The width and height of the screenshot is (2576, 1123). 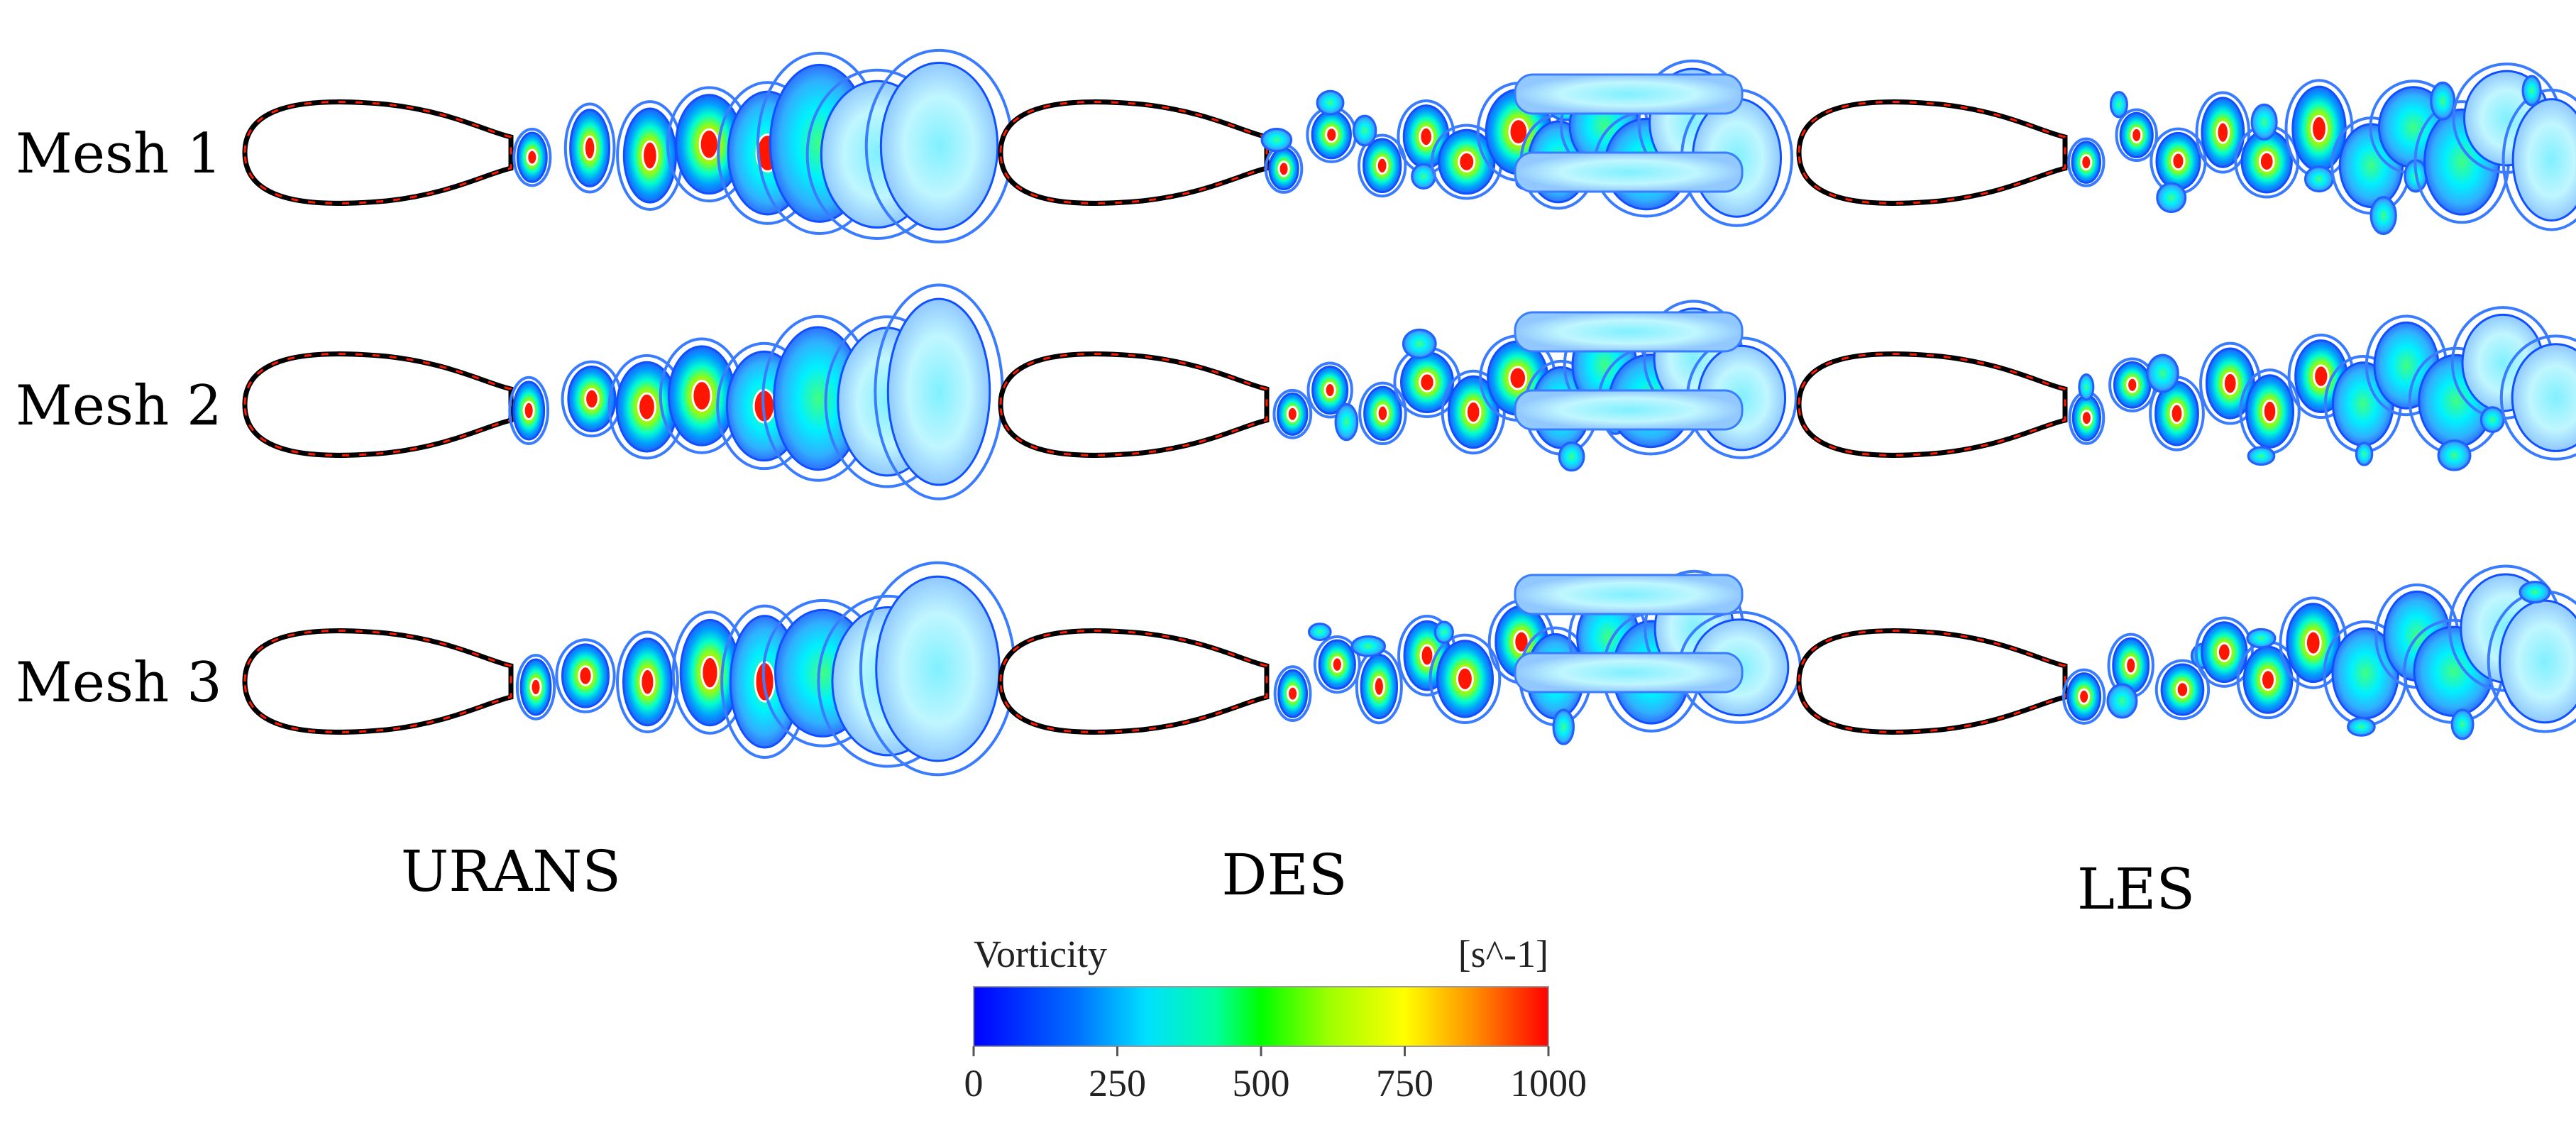 What do you see at coordinates (1040, 954) in the screenshot?
I see `colorbar-variable: Vorticity` at bounding box center [1040, 954].